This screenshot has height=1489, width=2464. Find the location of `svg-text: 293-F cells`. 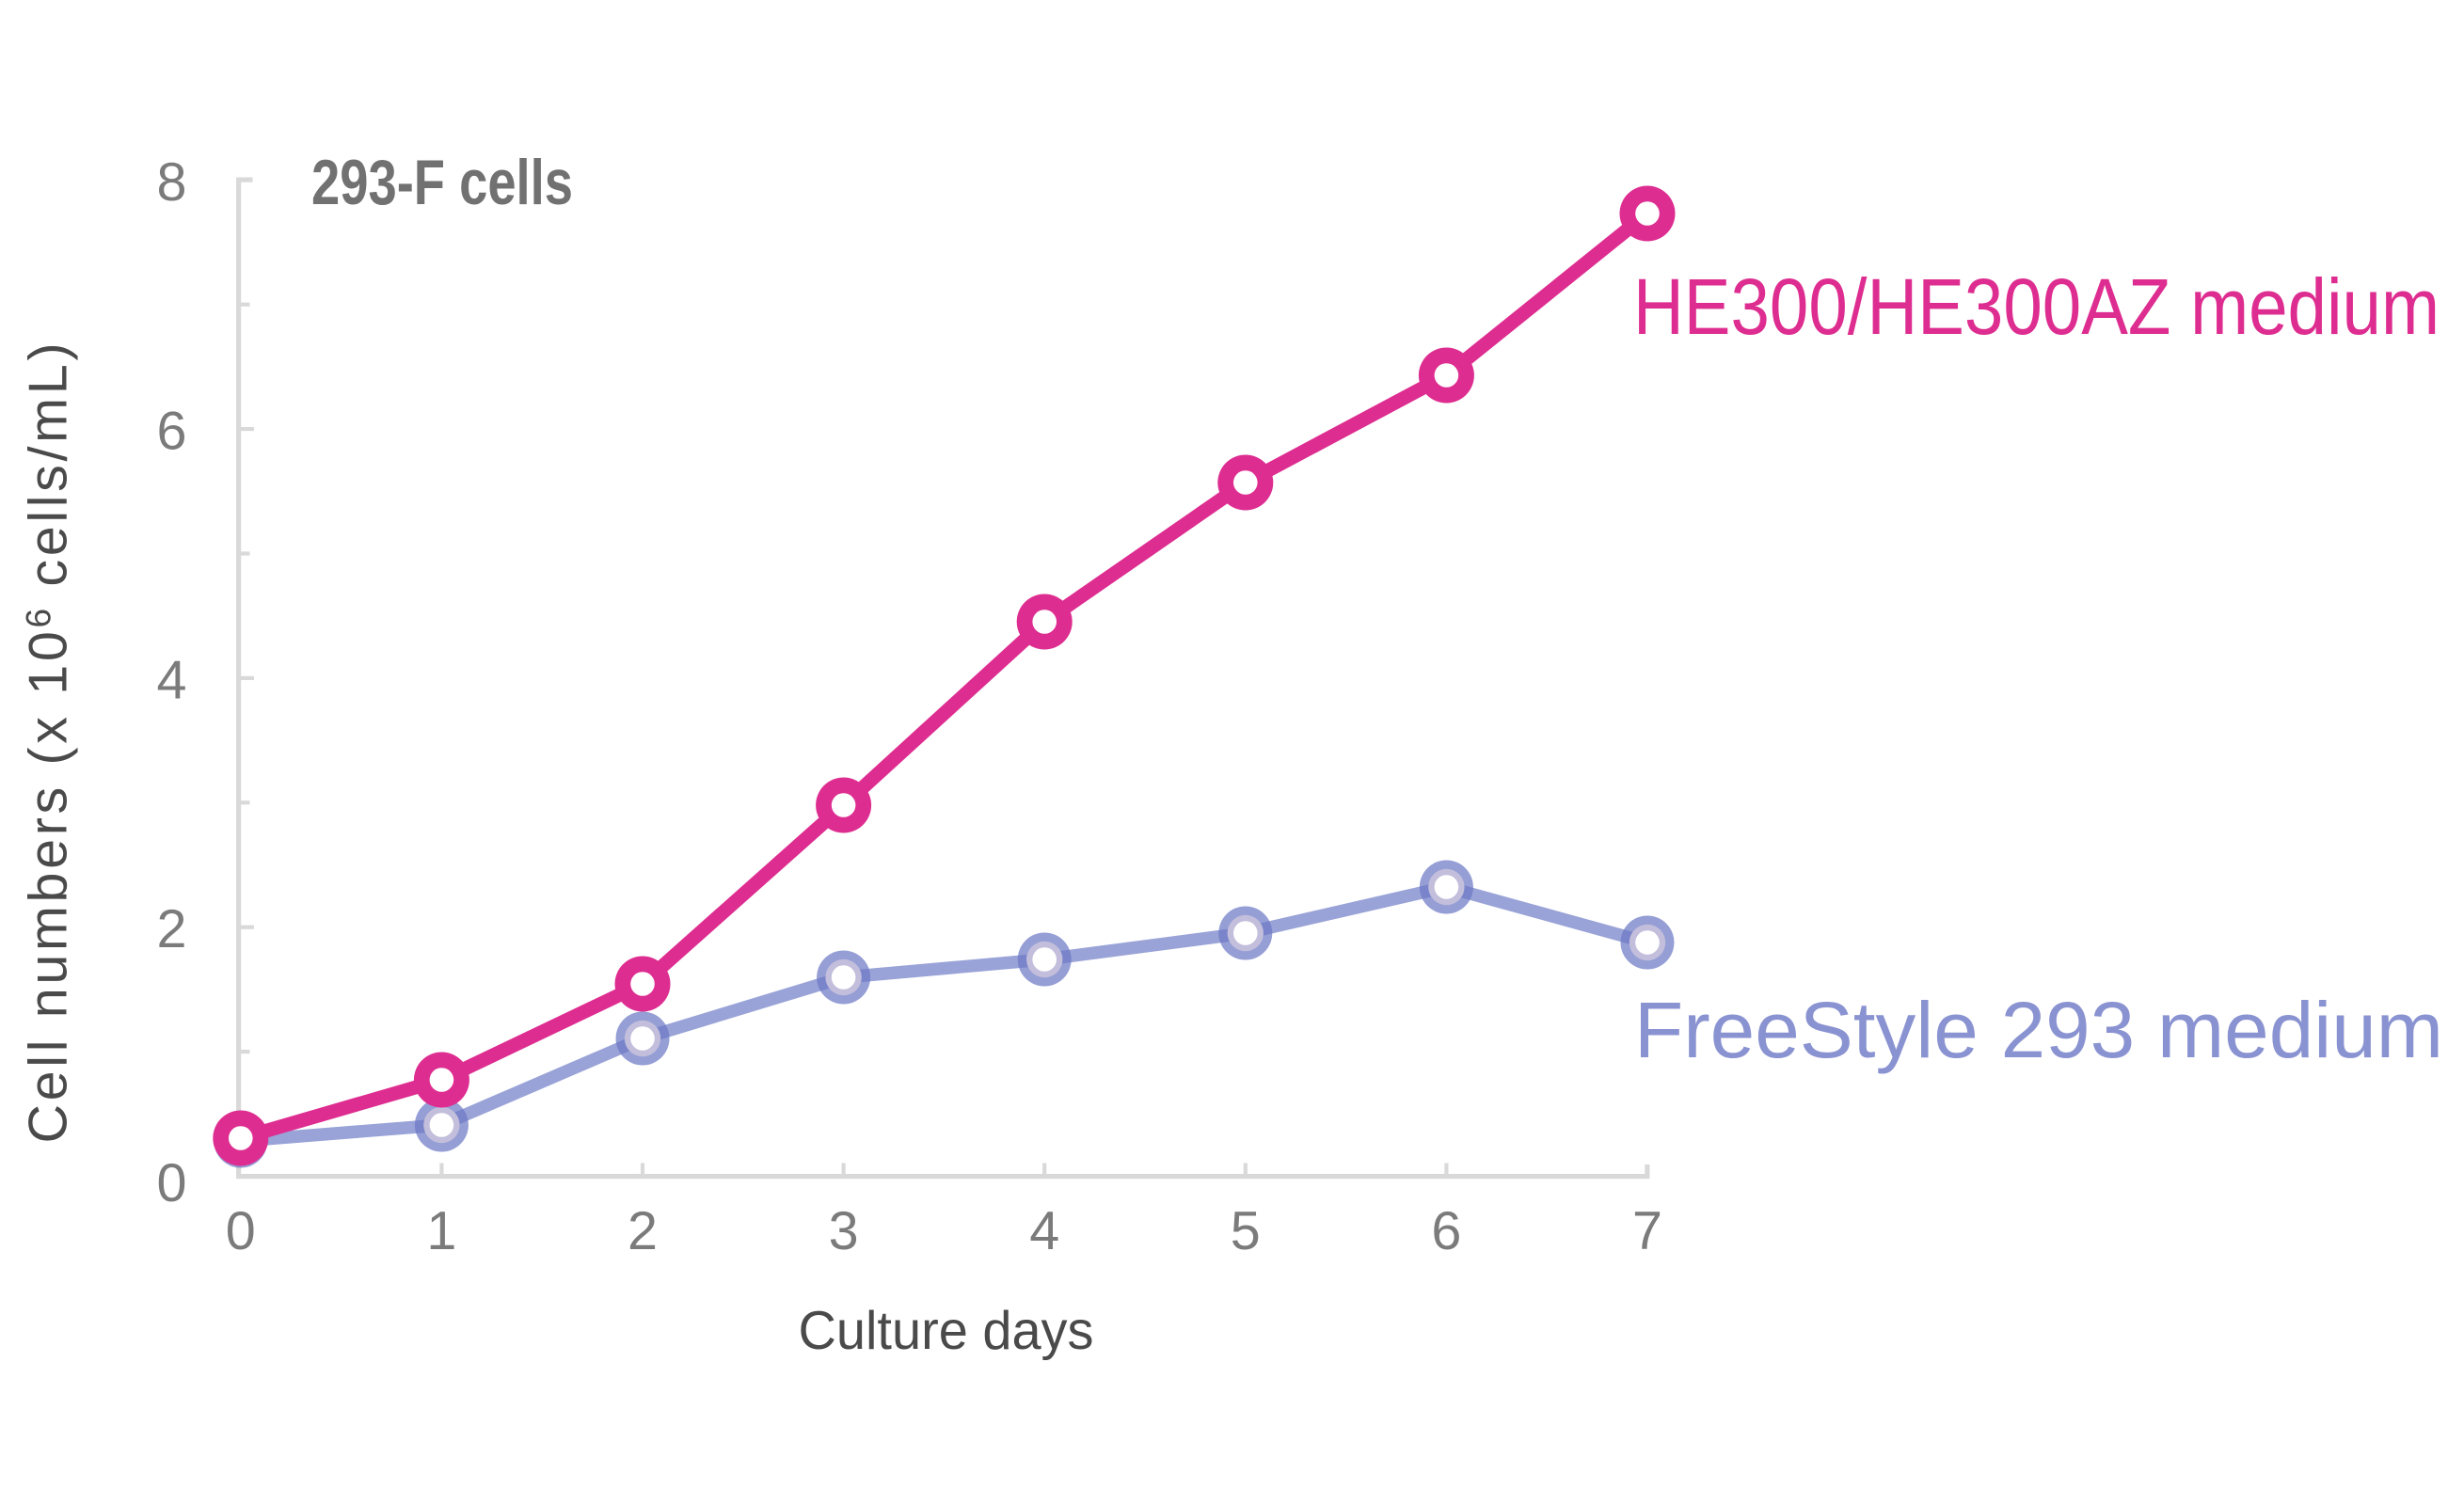

svg-text: 293-F cells is located at coordinates (442, 183).